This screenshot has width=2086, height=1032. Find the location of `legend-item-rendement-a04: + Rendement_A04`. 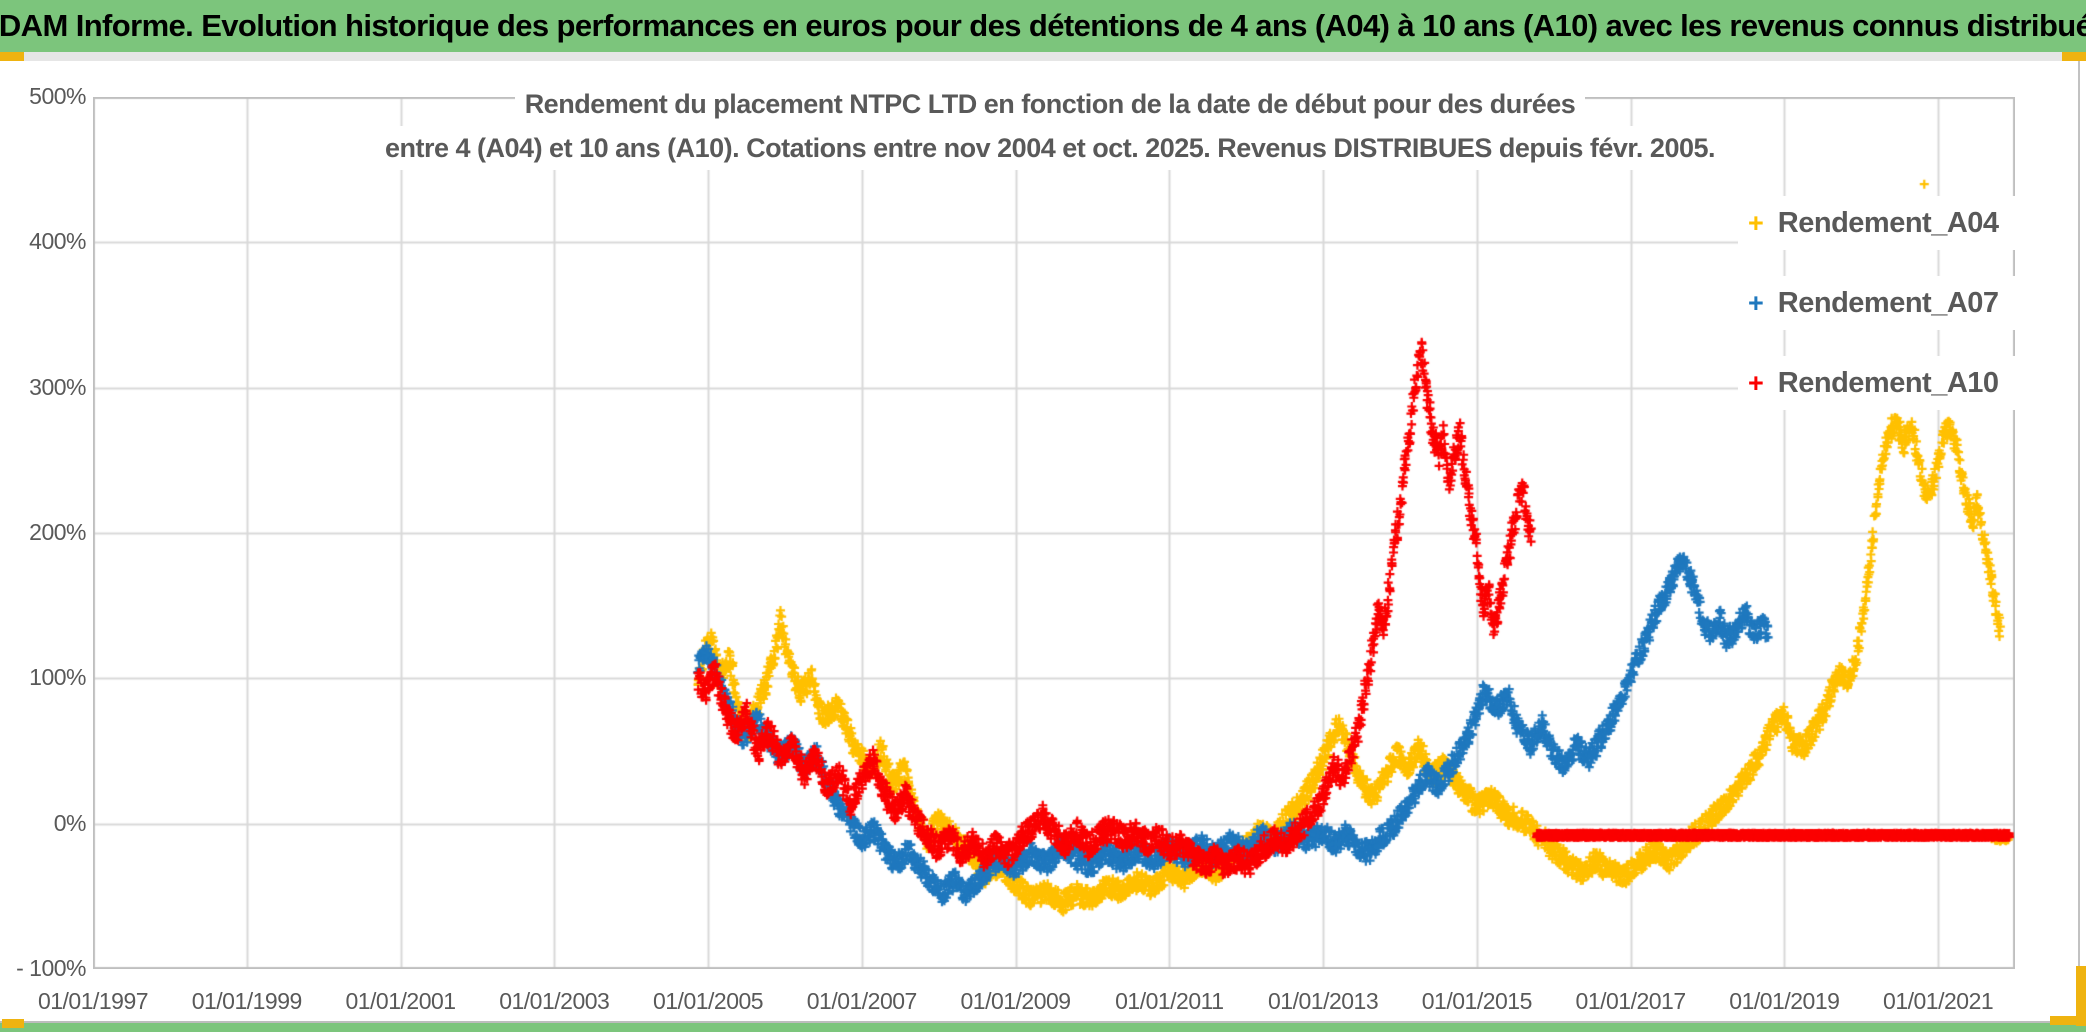

legend-item-rendement-a04: + Rendement_A04 is located at coordinates (1881, 223).